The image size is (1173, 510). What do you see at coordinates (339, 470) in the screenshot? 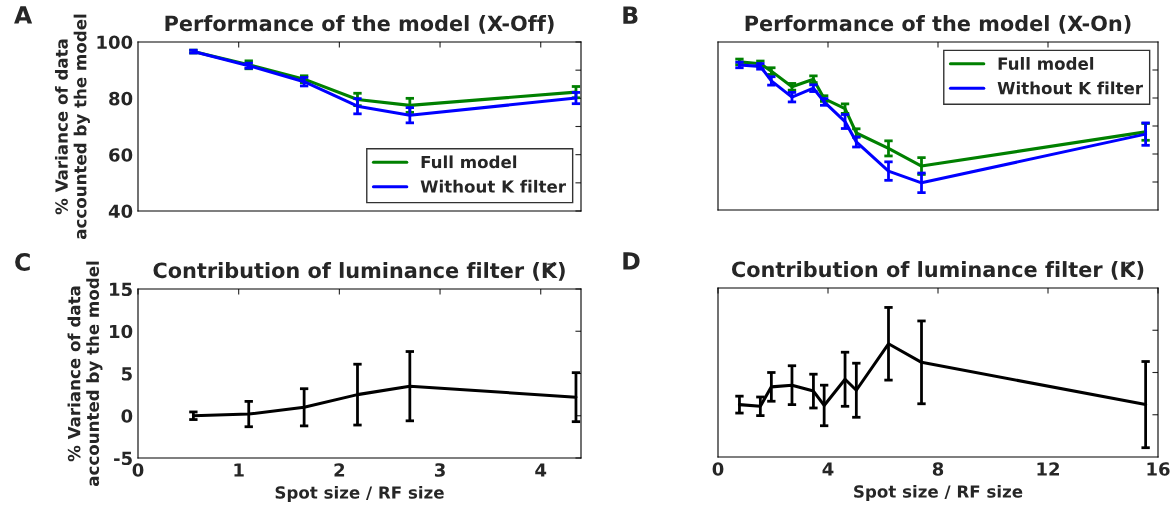
I see `x-tick-label: 2` at bounding box center [339, 470].